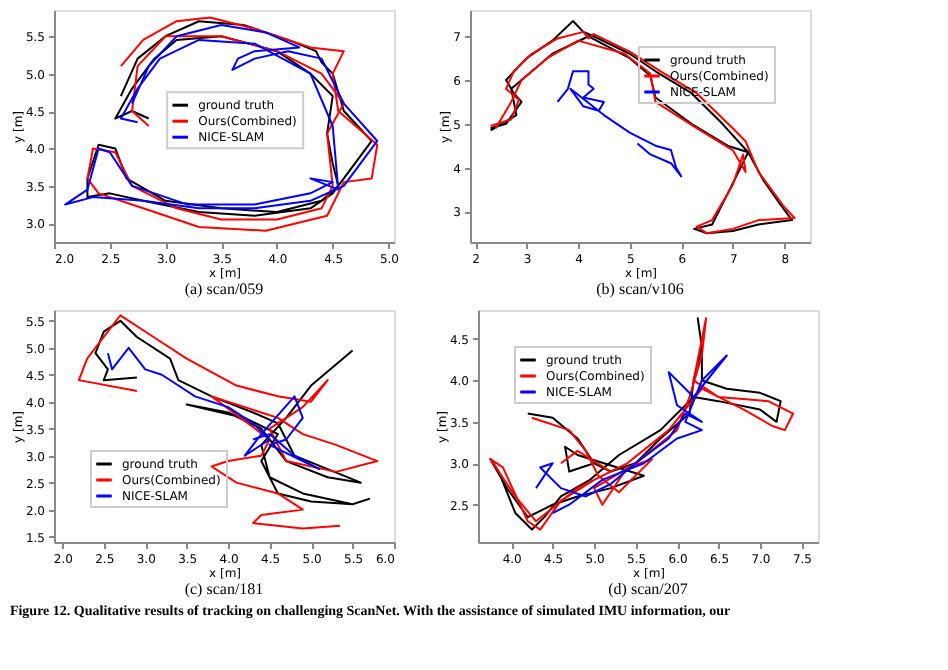 The height and width of the screenshot is (670, 948). Describe the element at coordinates (648, 589) in the screenshot. I see `text: (d) scan/207` at that location.